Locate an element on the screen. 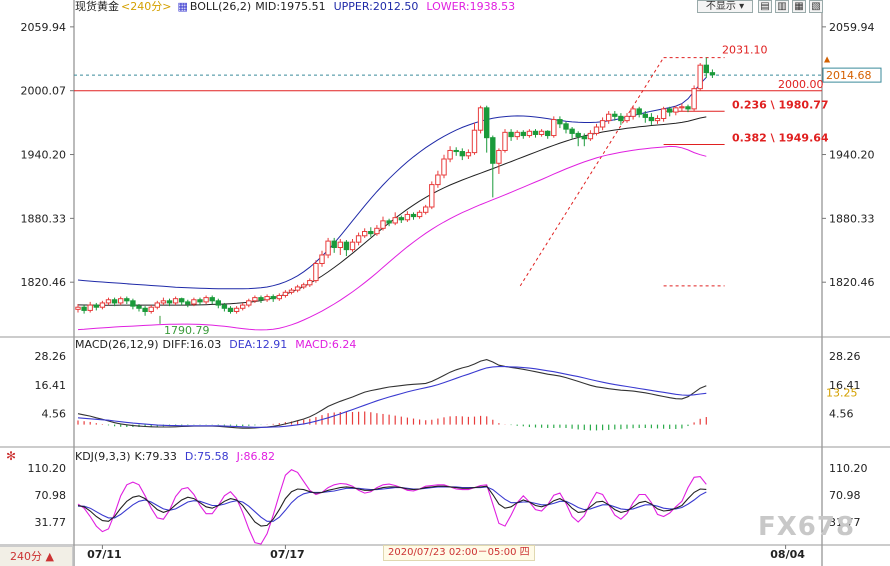 This screenshot has height=566, width=890. macd-panel is located at coordinates (392, 395).